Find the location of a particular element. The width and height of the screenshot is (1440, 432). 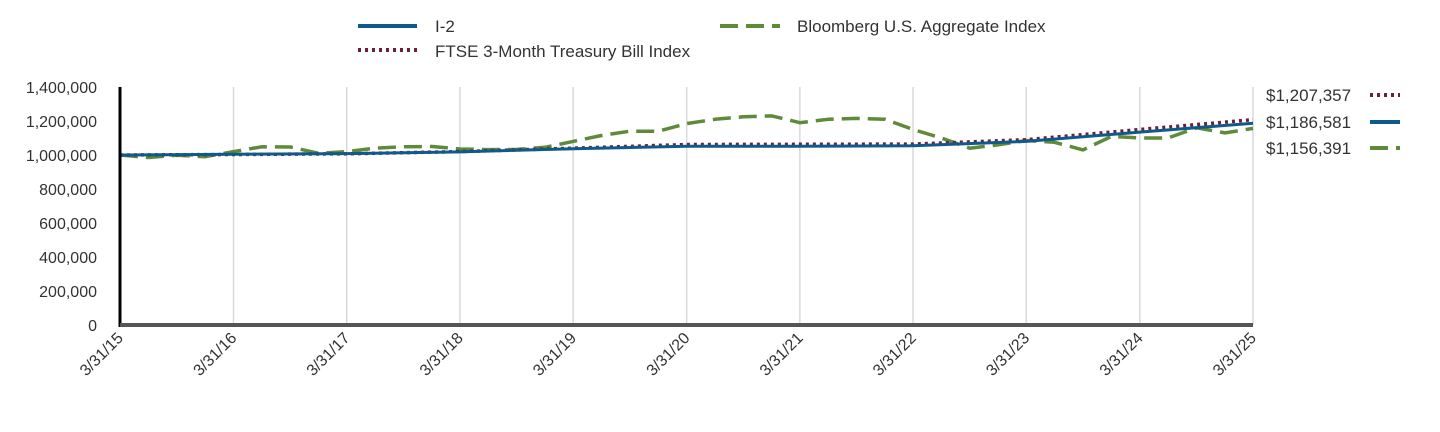

y-tick-label: 800,000 is located at coordinates (68, 190).